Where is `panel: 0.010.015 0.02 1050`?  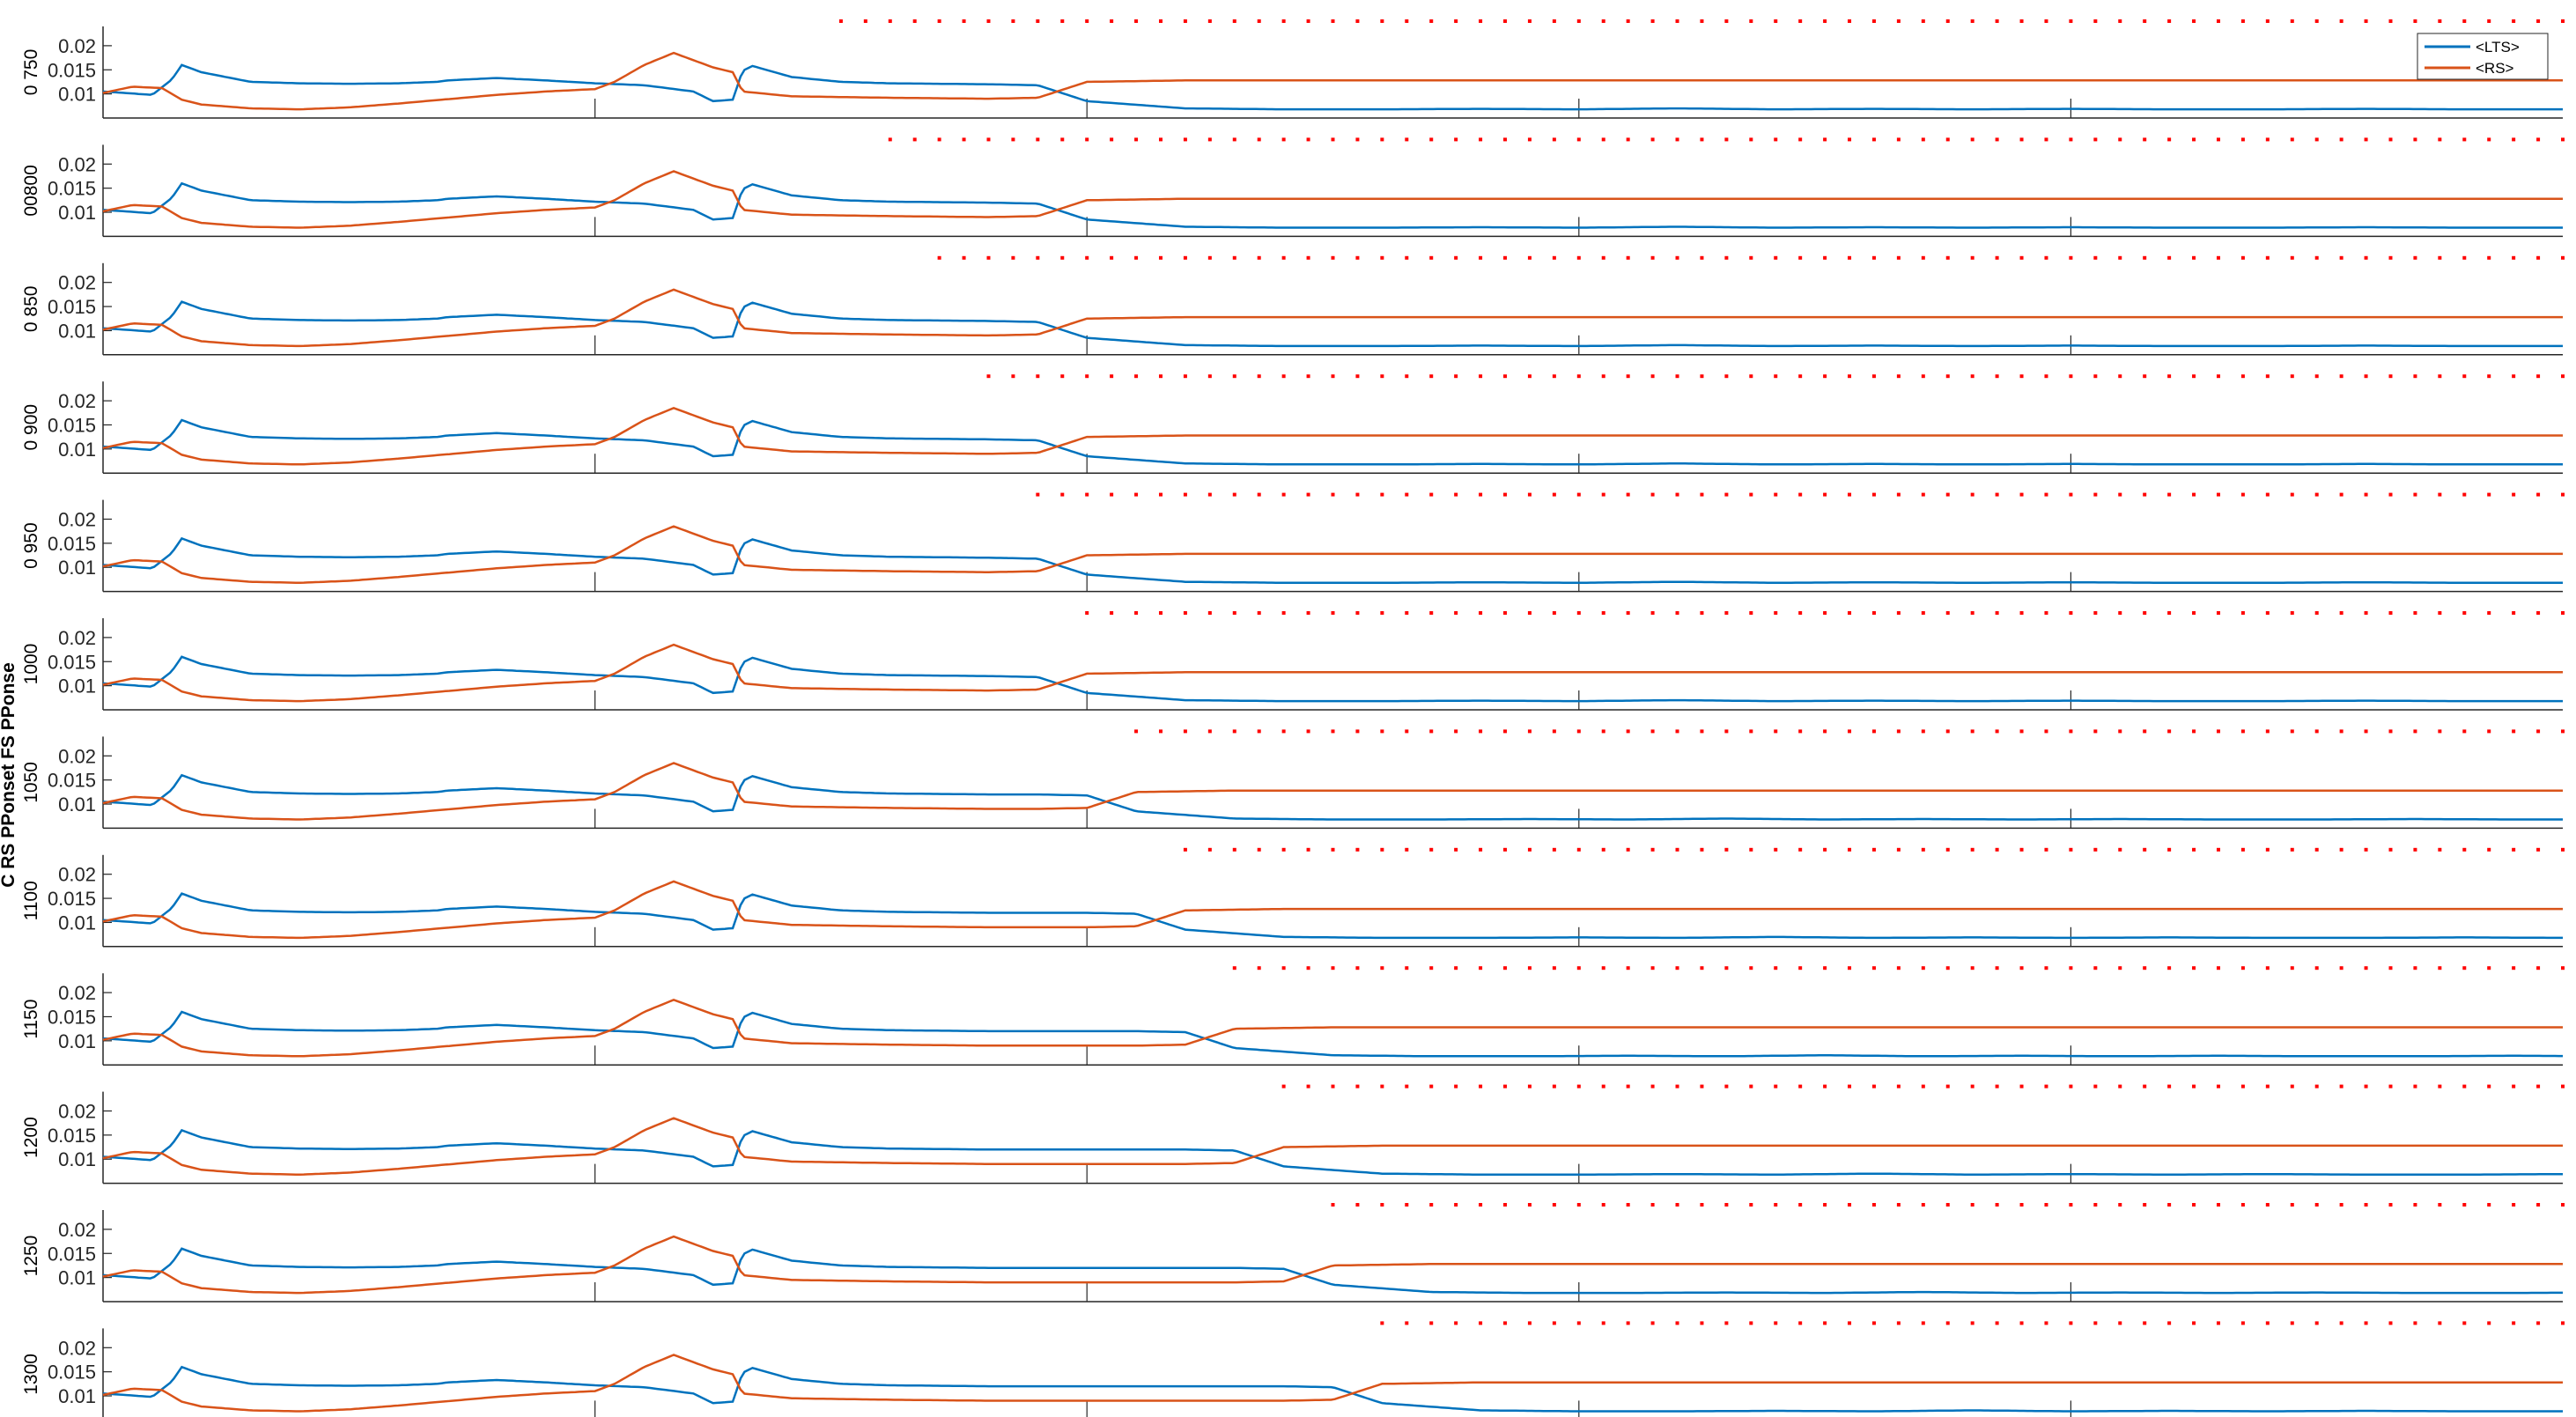 panel: 0.010.015 0.02 1050 is located at coordinates (1293, 779).